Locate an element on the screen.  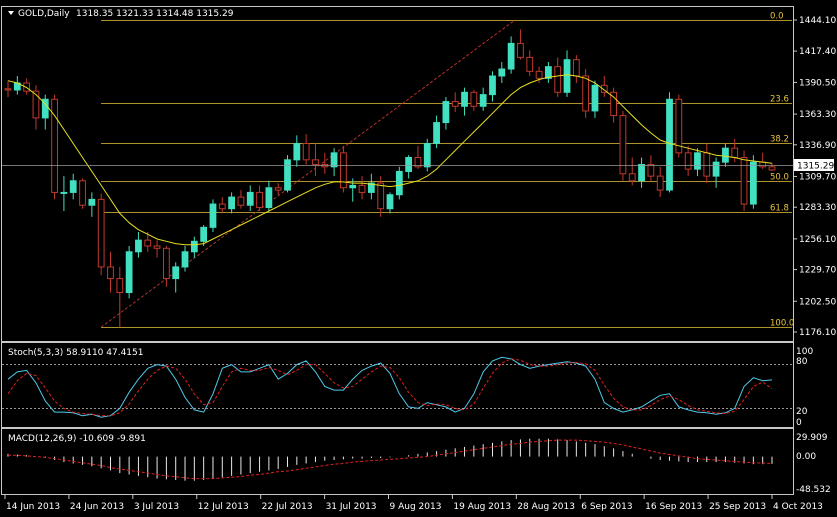
date-tick-label: 31 Jul 2013 is located at coordinates (351, 507).